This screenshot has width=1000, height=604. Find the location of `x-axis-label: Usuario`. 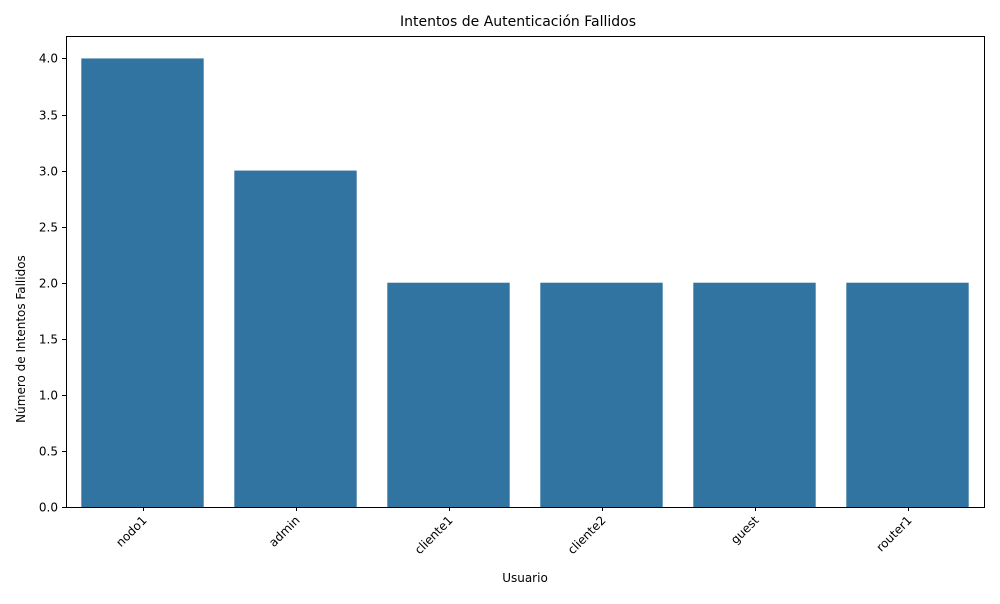

x-axis-label: Usuario is located at coordinates (525, 578).